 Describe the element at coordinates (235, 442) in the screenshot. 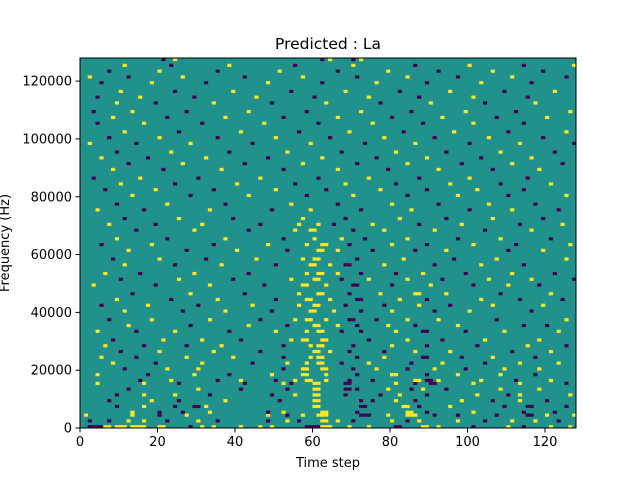

I see `x-tick-label: 40` at that location.